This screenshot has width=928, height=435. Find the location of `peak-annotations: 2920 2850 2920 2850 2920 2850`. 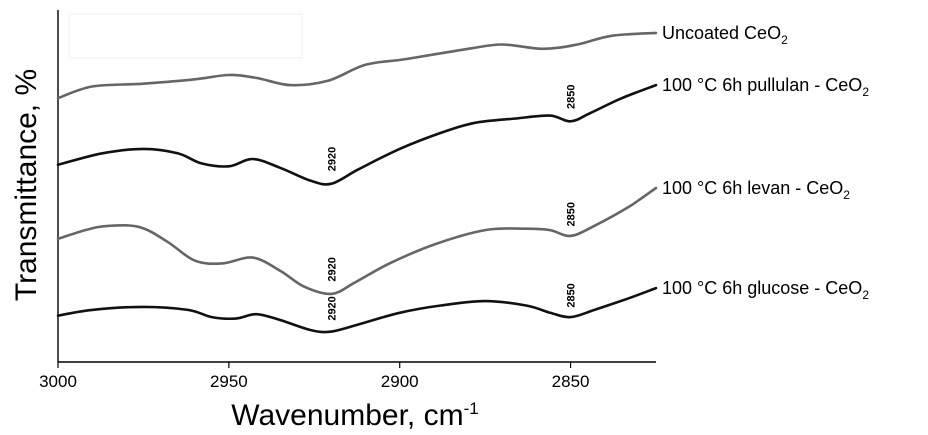

peak-annotations: 2920 2850 2920 2850 2920 2850 is located at coordinates (451, 202).